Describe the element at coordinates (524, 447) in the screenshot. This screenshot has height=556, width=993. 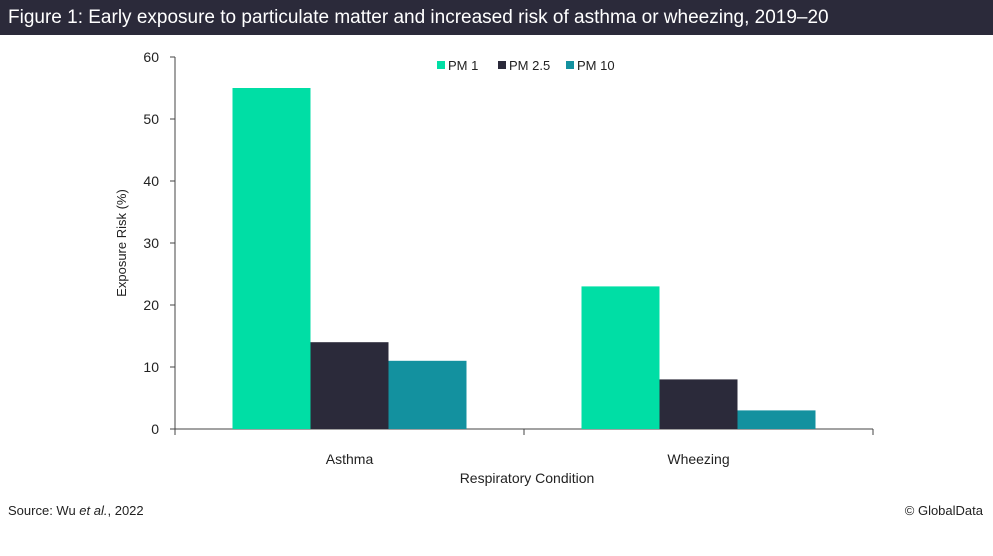
I see `x-axis: Asthma Wheezing` at that location.